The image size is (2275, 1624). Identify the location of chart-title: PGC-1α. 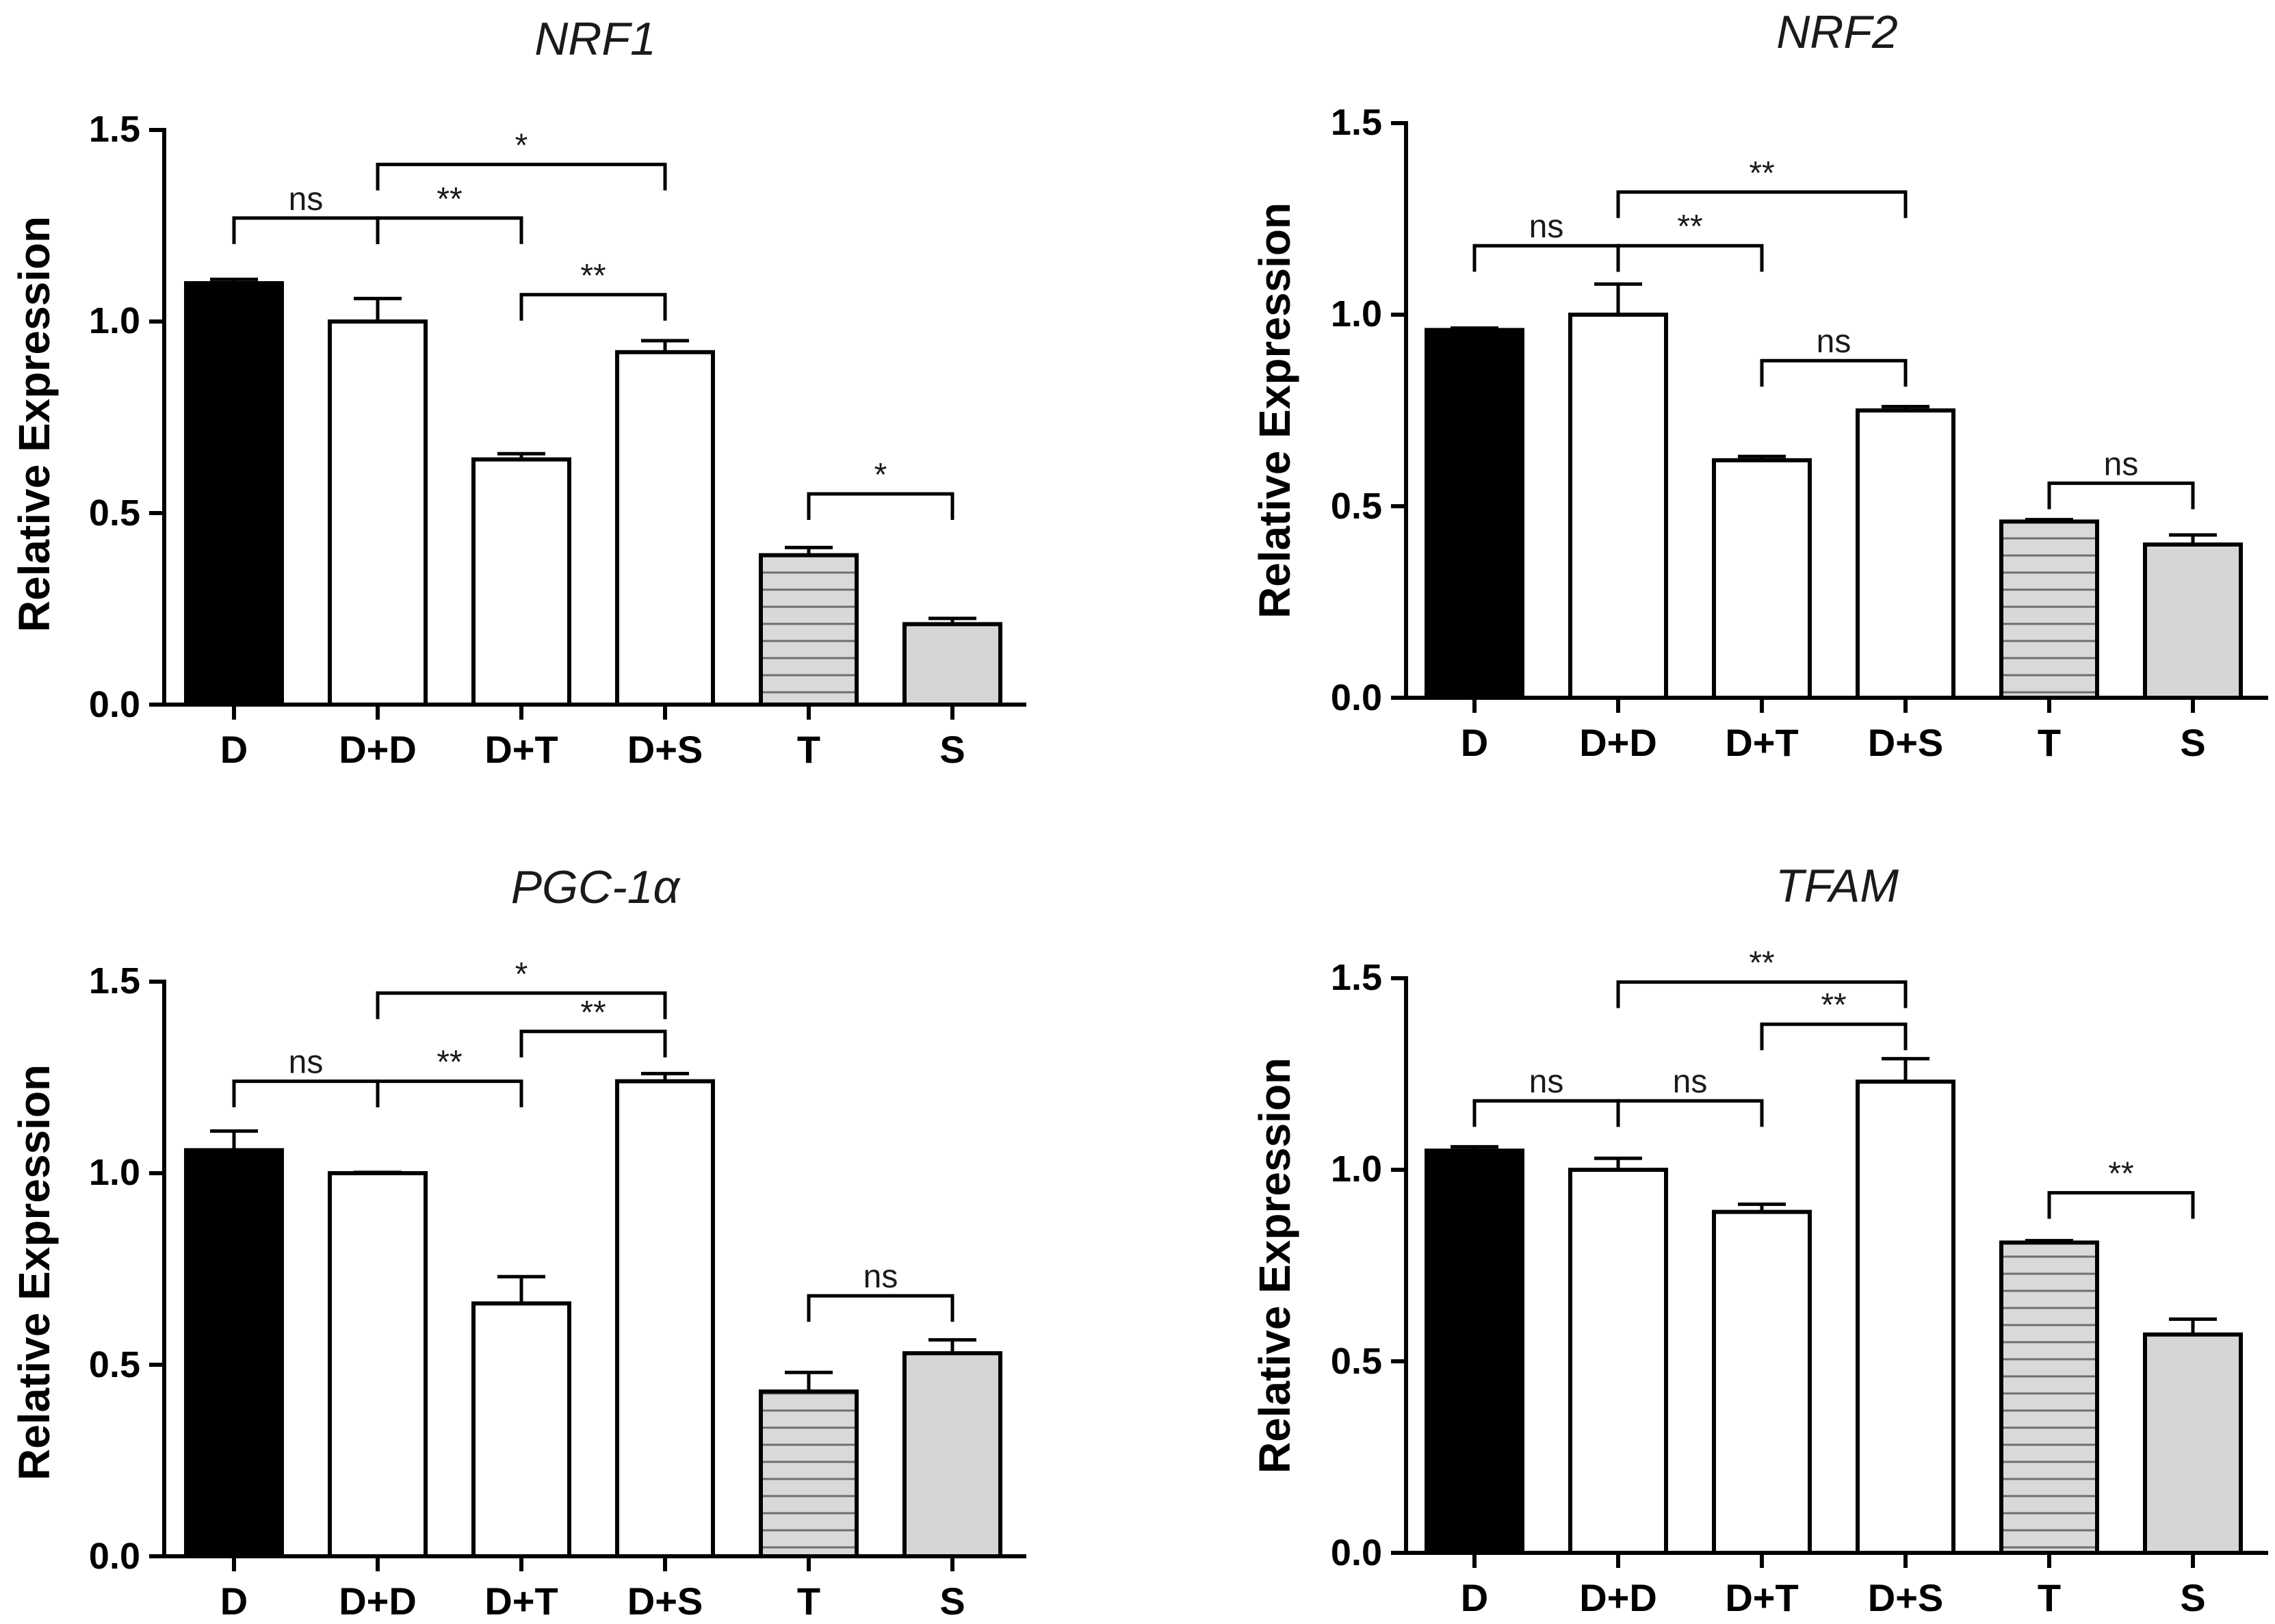
(596, 887).